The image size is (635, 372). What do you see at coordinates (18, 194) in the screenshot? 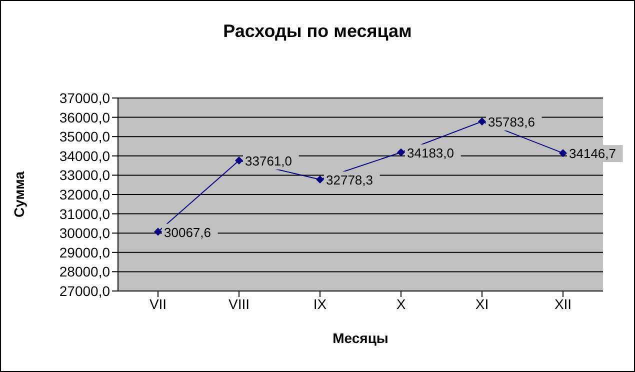
I see `y-axis-title: Сумма` at bounding box center [18, 194].